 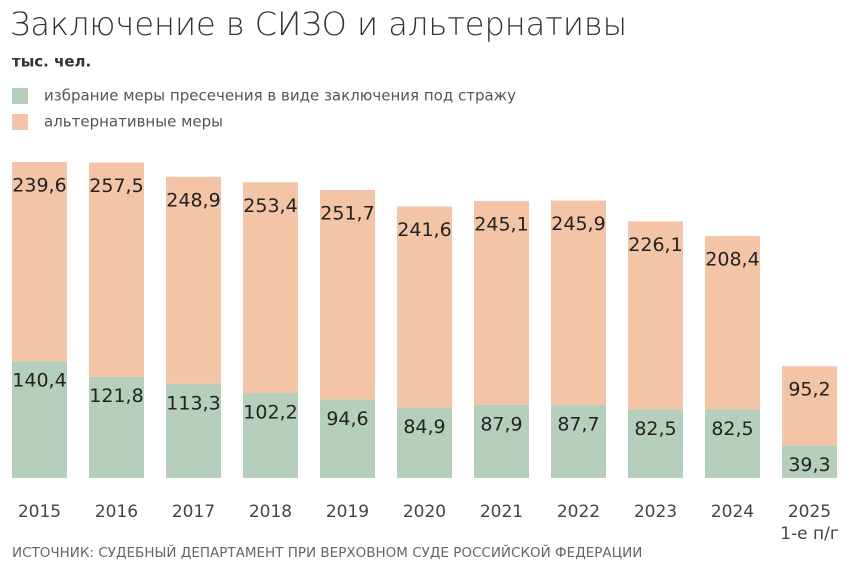 What do you see at coordinates (193, 403) in the screenshot?
I see `value-label: 113,3` at bounding box center [193, 403].